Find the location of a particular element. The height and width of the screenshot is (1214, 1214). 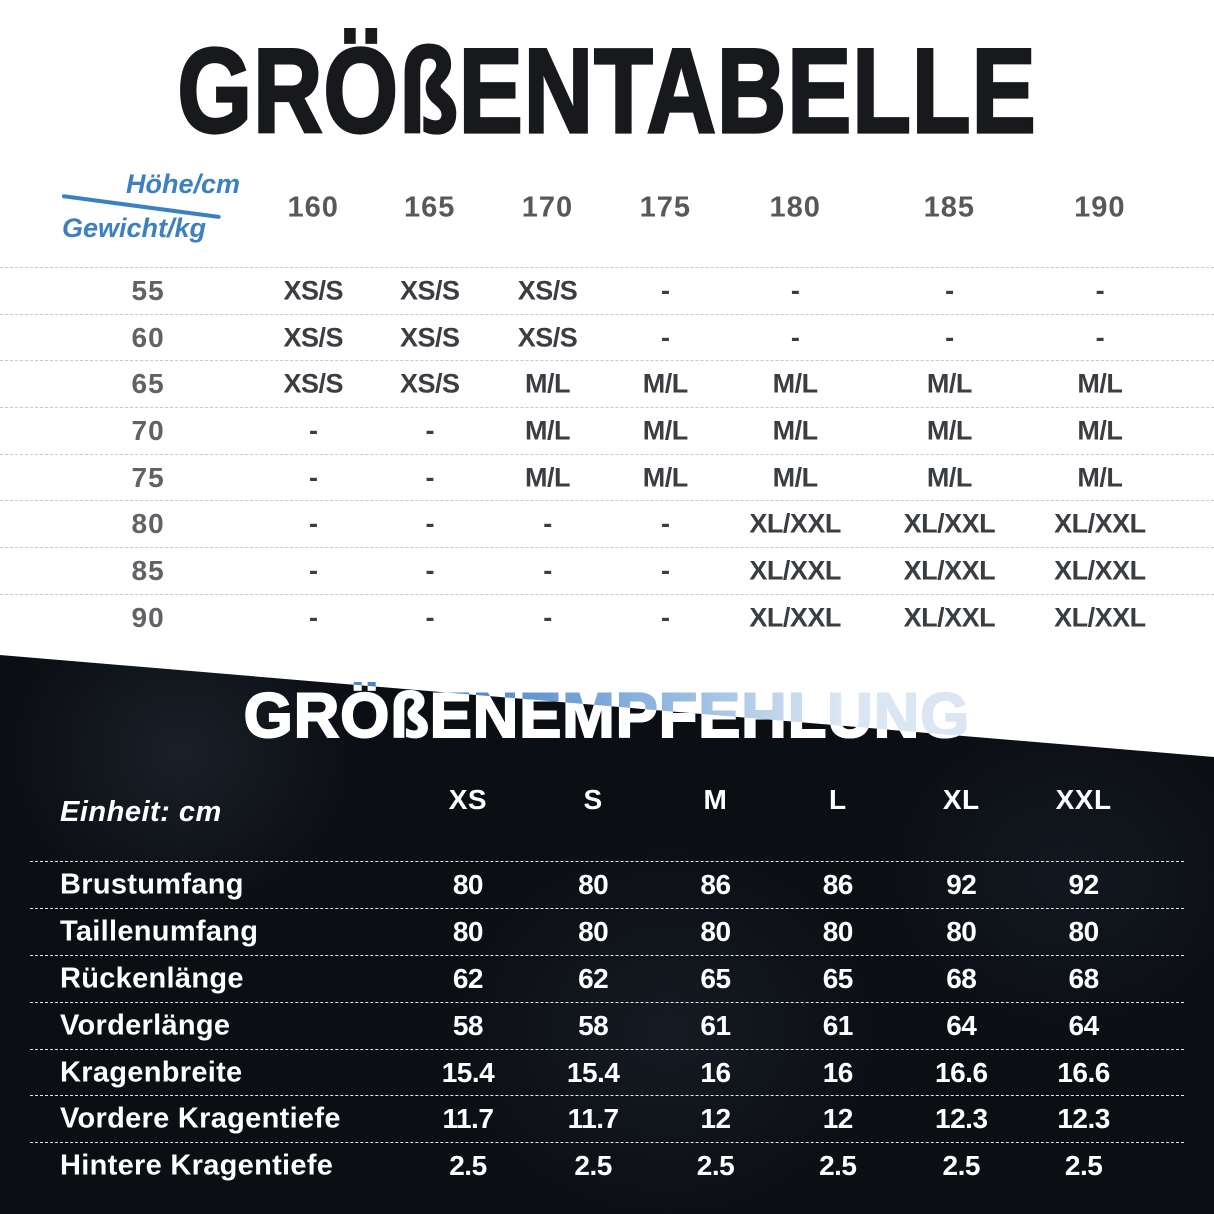

weight-row-label: 75 is located at coordinates (148, 477).